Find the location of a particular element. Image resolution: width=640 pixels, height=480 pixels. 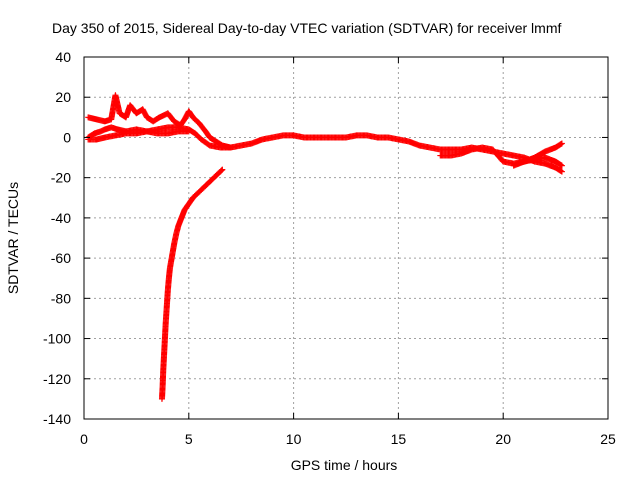

y-tick-label: -100 is located at coordinates (57, 339).